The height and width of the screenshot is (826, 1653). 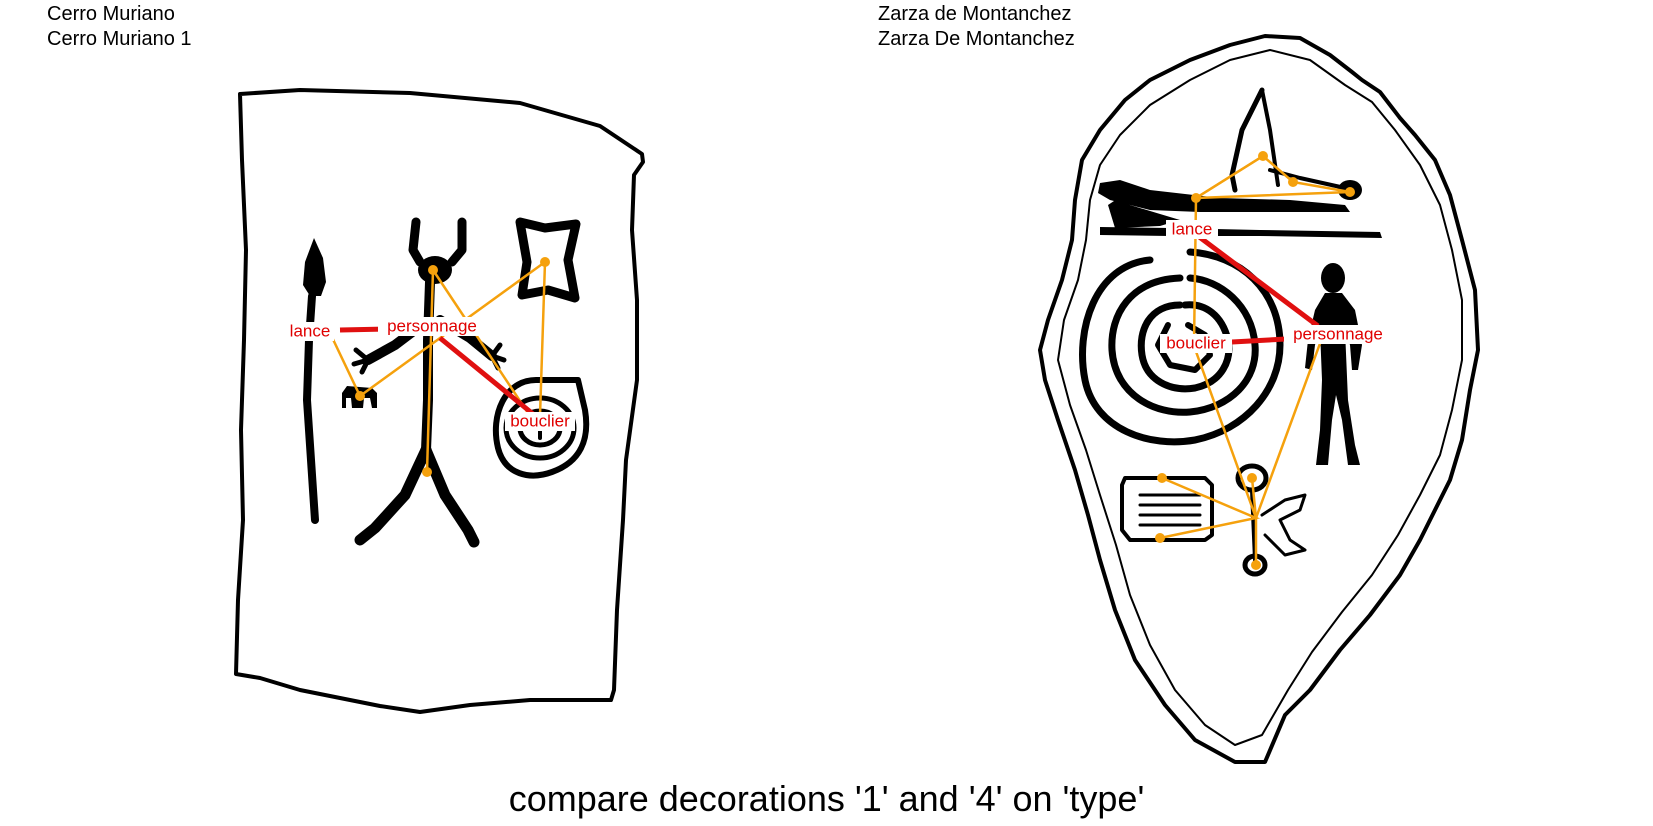 What do you see at coordinates (1258, 289) in the screenshot?
I see `right-relations` at bounding box center [1258, 289].